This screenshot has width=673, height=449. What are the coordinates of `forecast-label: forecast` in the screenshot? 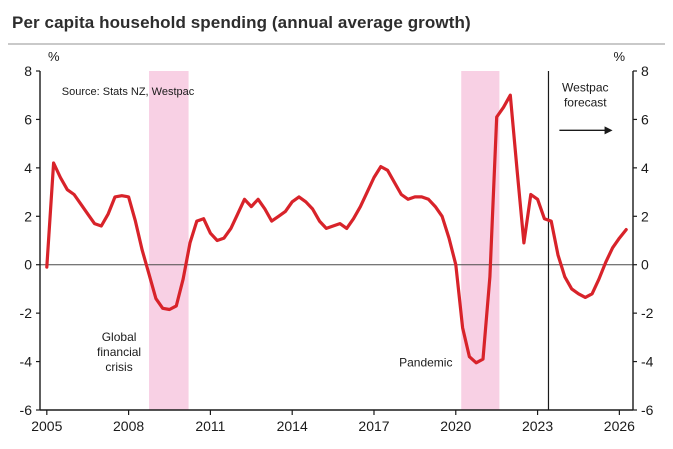 It's located at (585, 103).